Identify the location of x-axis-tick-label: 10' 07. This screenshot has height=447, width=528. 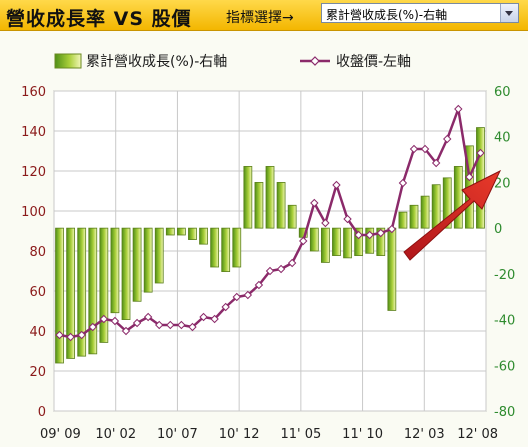
(177, 434).